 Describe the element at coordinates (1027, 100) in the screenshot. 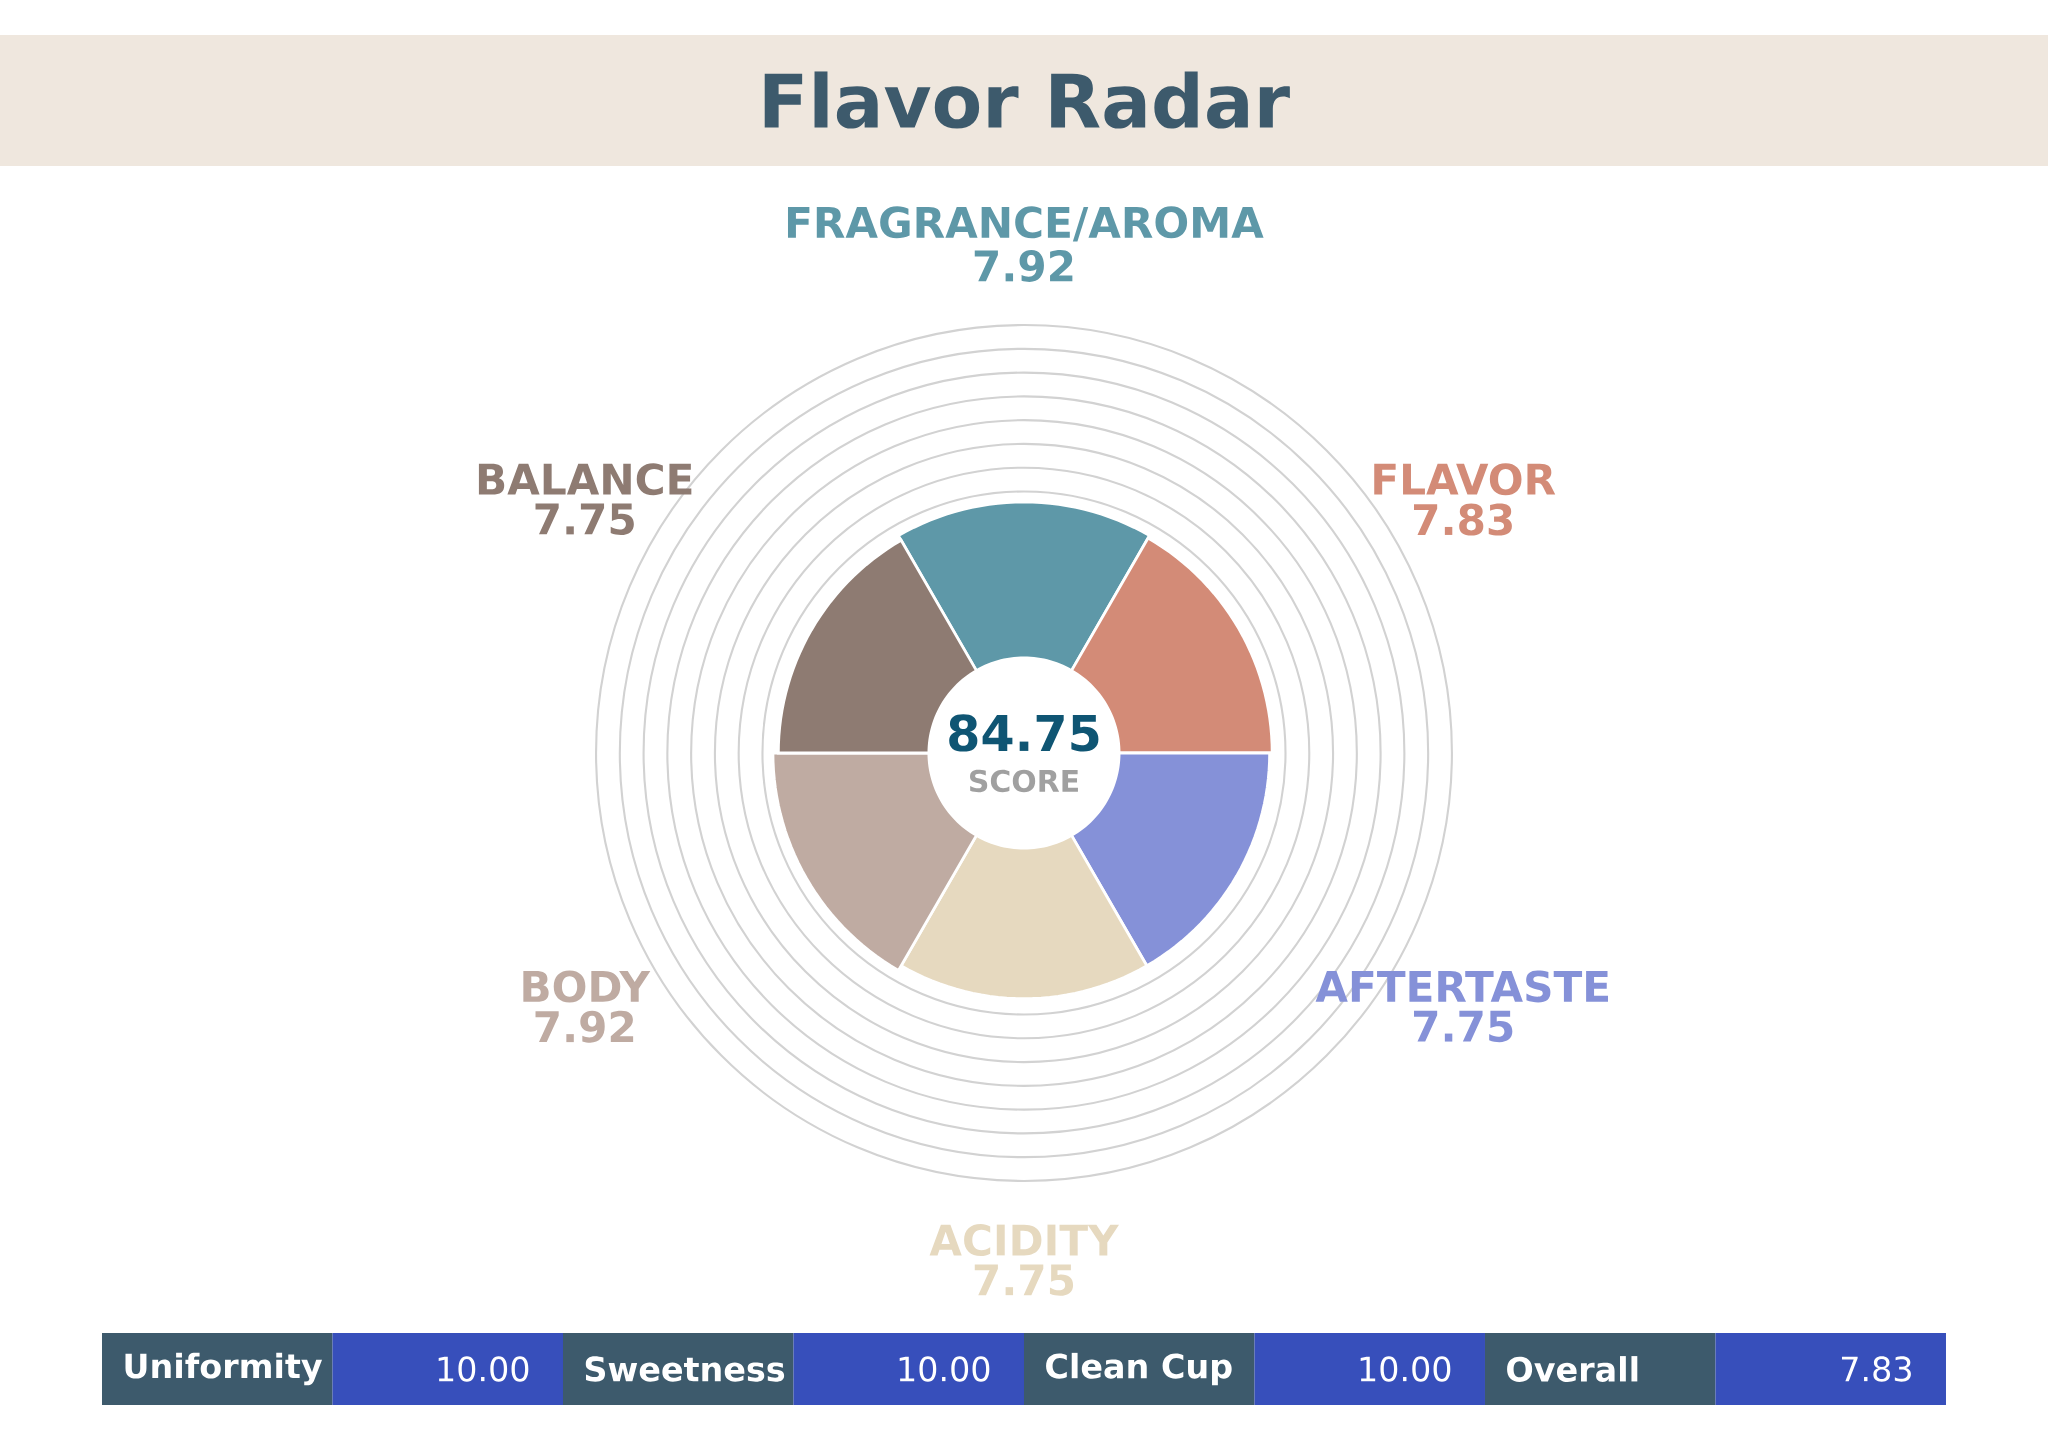

I see `text: Flavor Radar` at that location.